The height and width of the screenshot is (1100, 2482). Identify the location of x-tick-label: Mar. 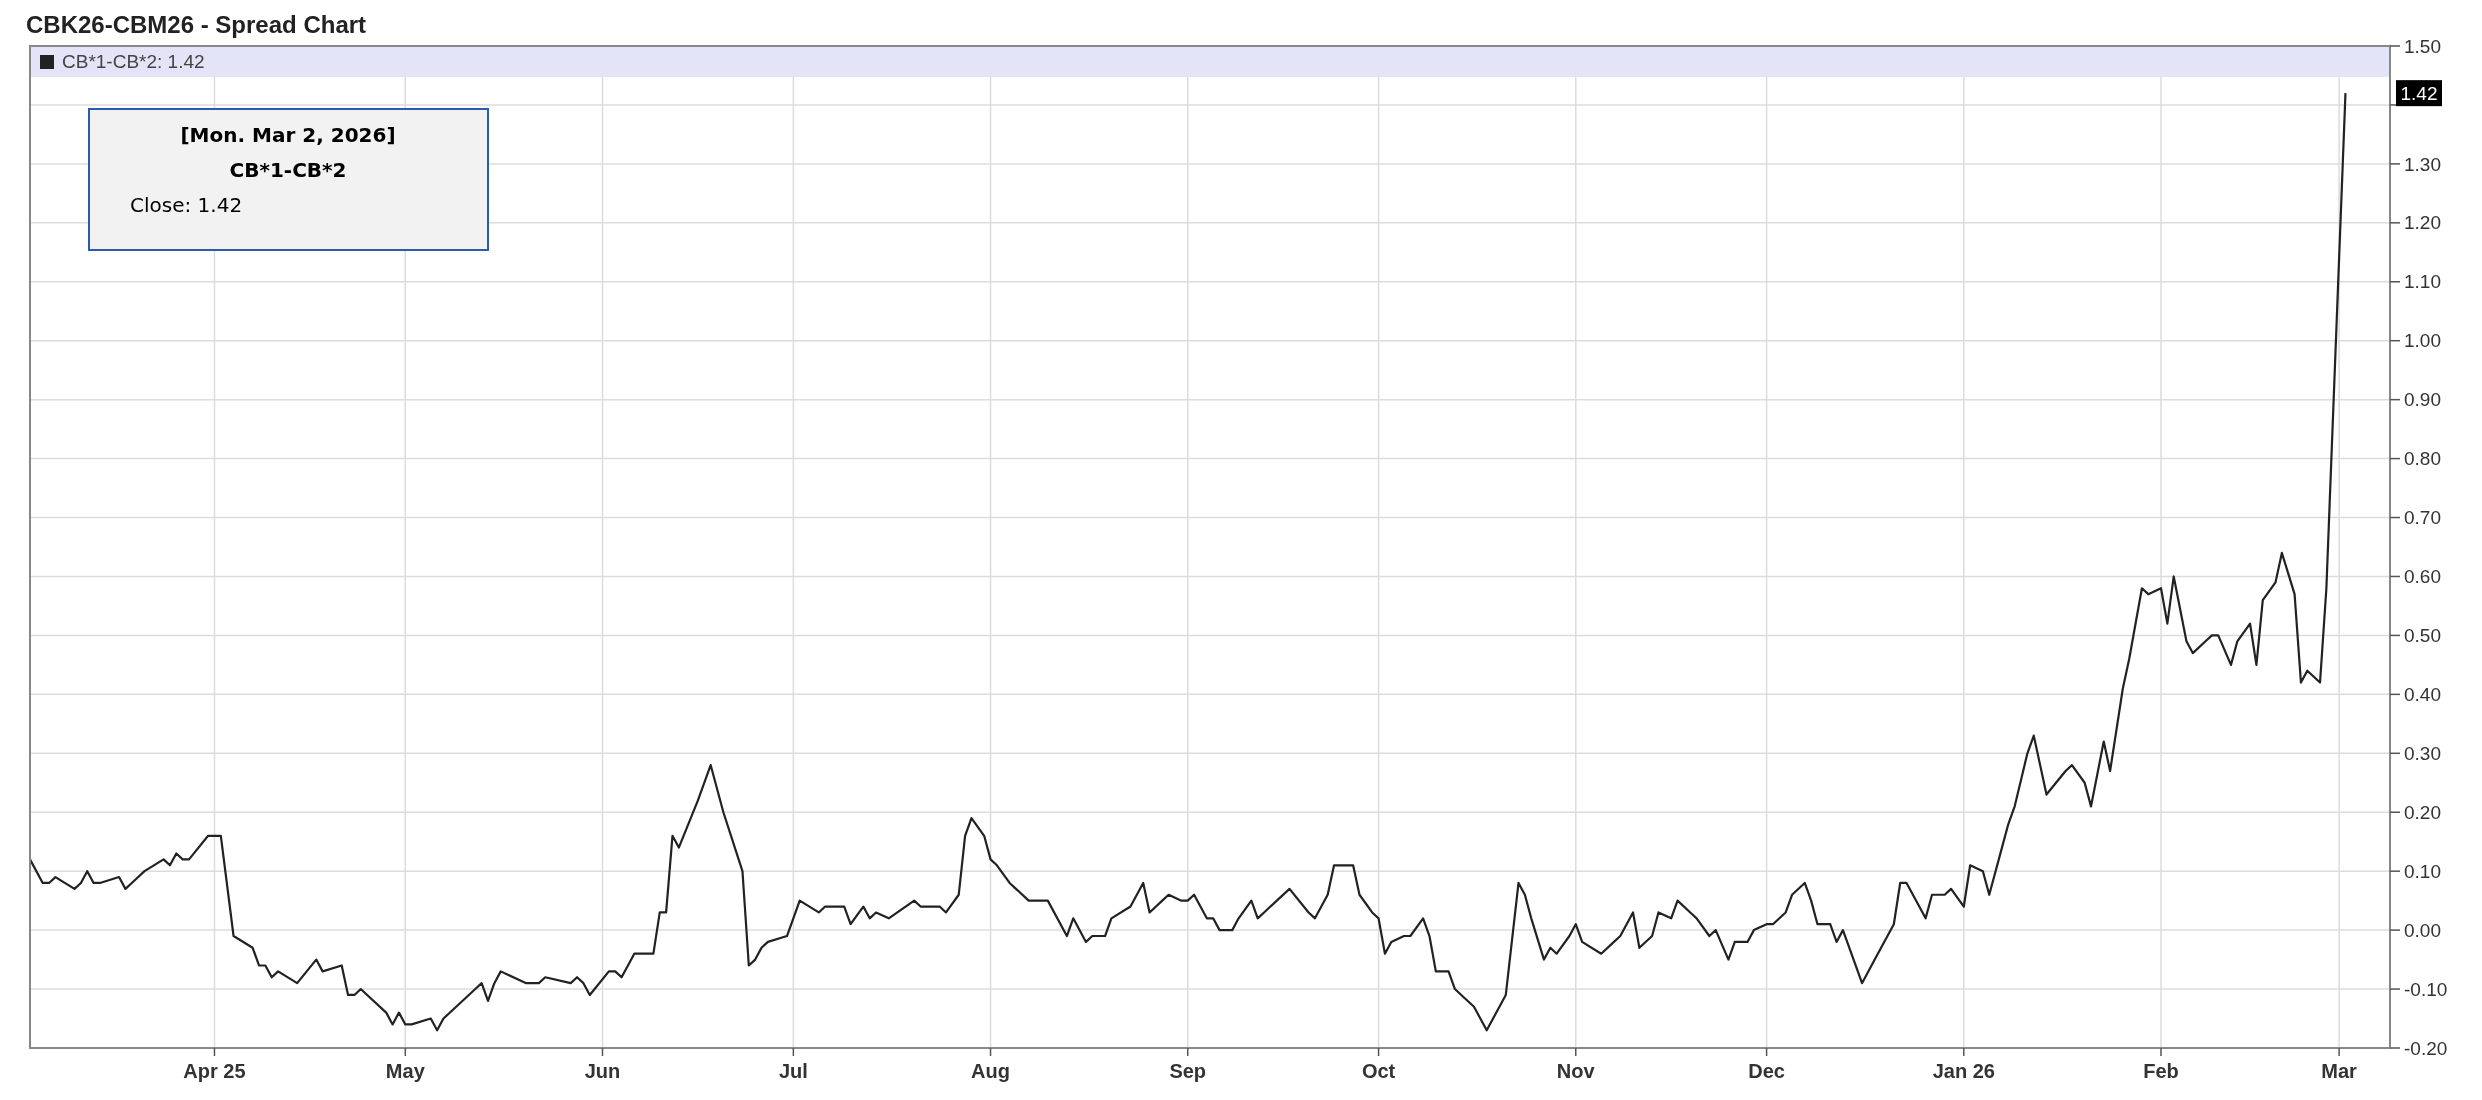
(2339, 1071).